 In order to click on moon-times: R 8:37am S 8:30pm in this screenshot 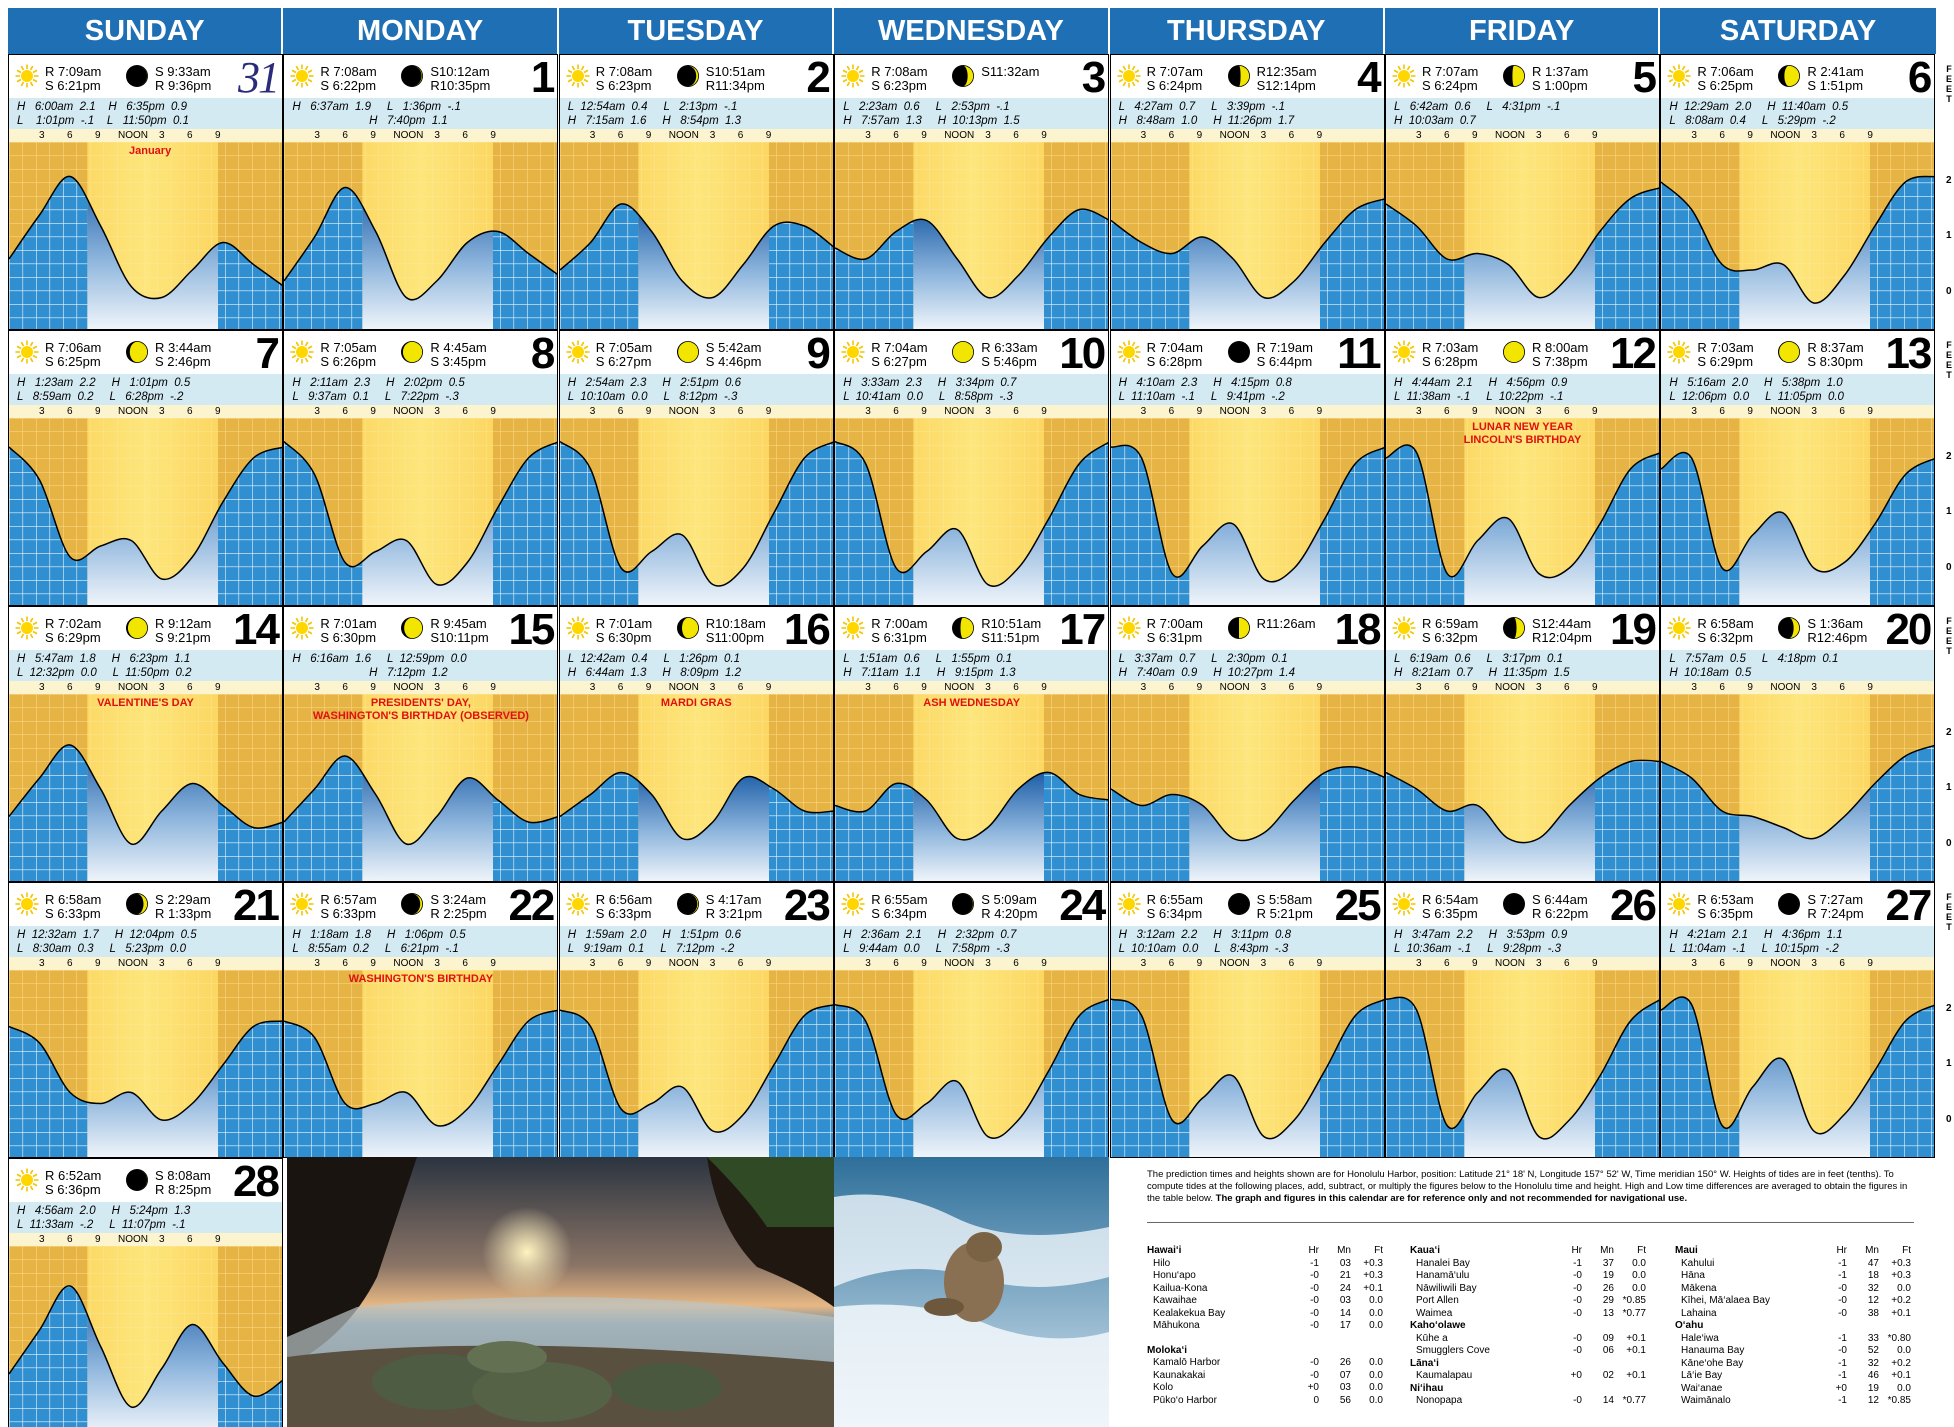, I will do `click(1835, 355)`.